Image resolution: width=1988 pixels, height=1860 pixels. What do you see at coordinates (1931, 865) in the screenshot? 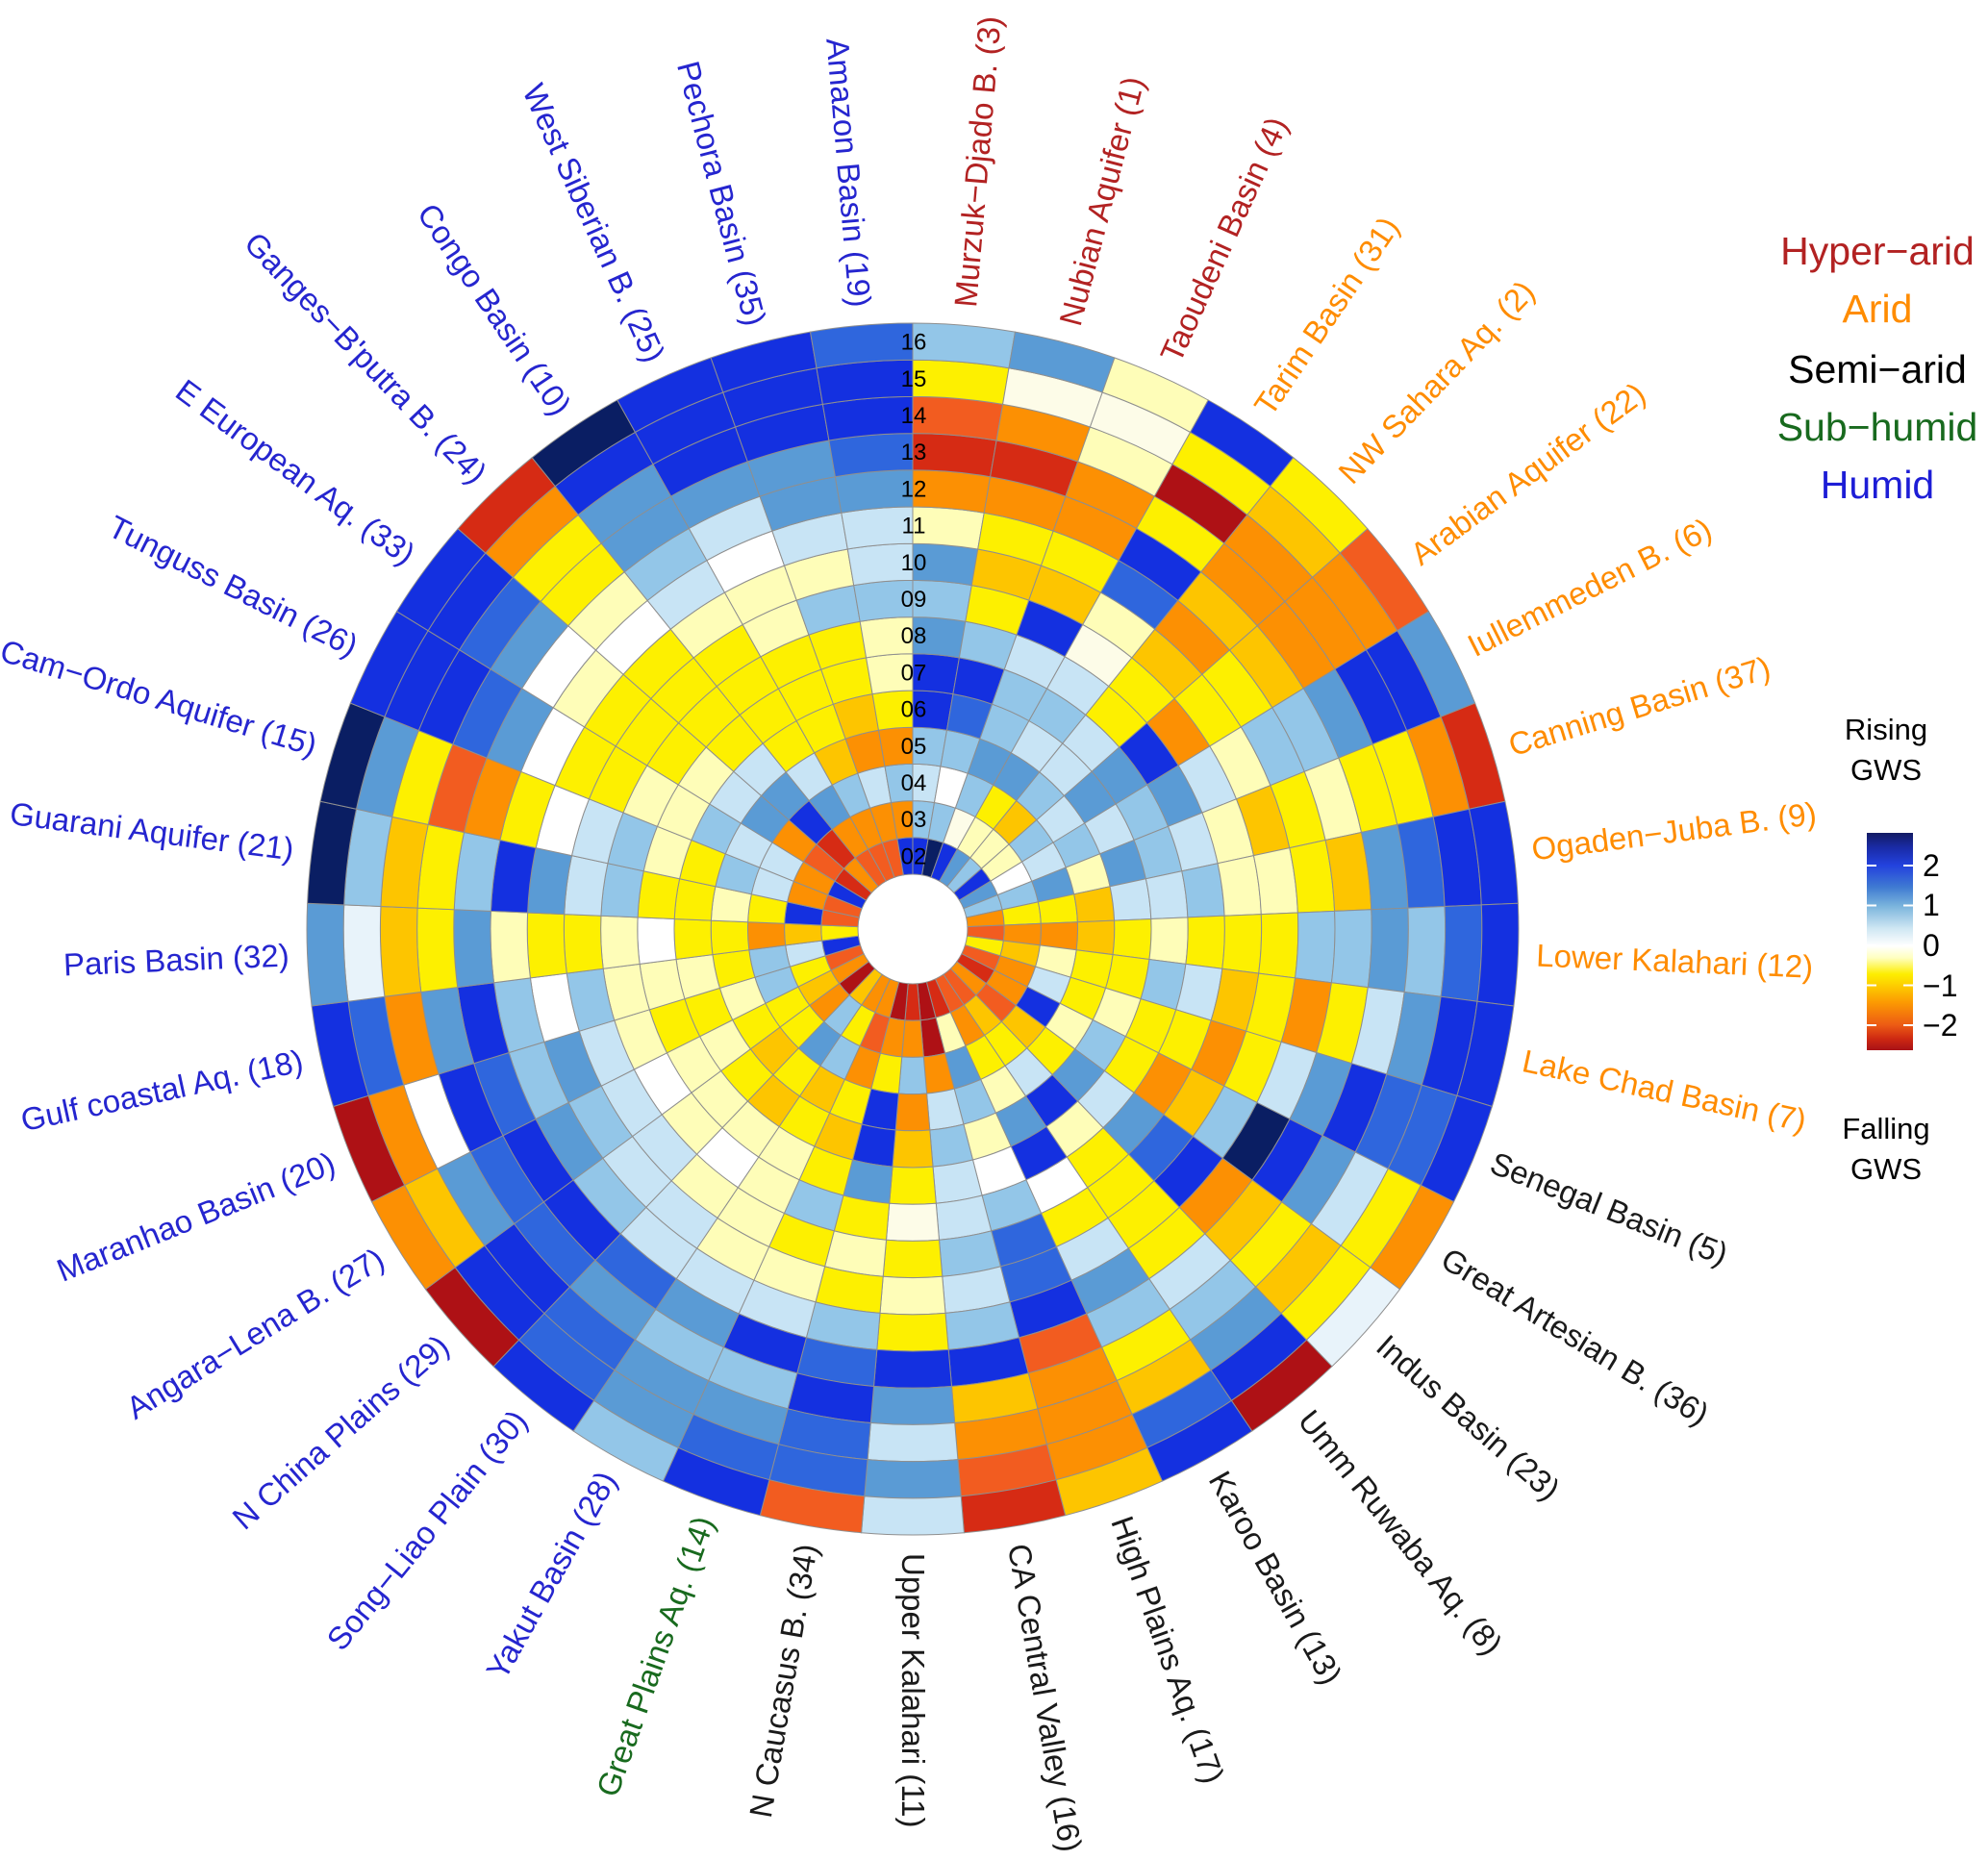
I see `svg-text: 2` at bounding box center [1931, 865].